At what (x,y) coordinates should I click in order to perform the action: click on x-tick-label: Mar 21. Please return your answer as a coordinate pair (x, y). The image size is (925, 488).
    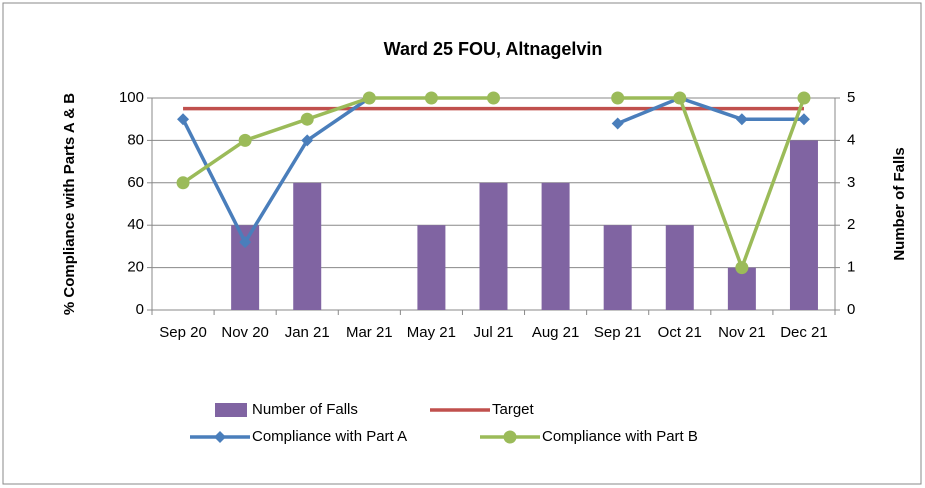
    Looking at the image, I should click on (369, 332).